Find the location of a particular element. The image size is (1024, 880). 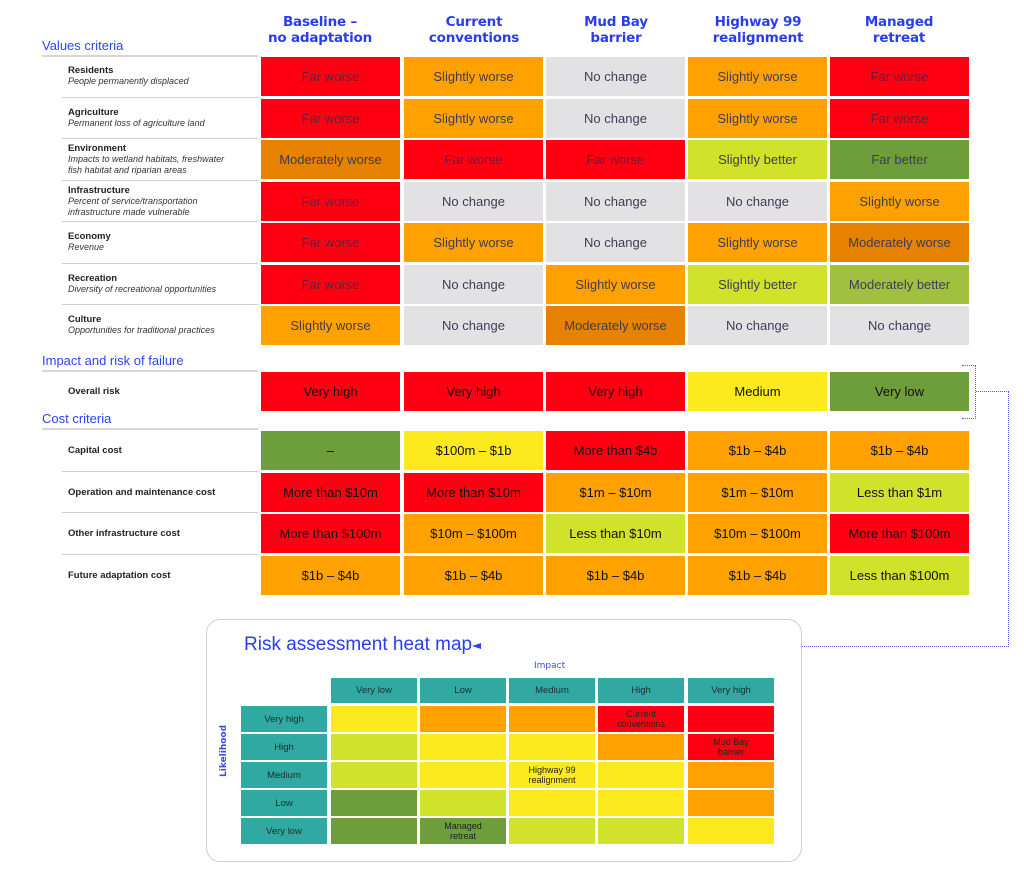

column-header-managed-retreat: Managed retreat is located at coordinates (899, 30).